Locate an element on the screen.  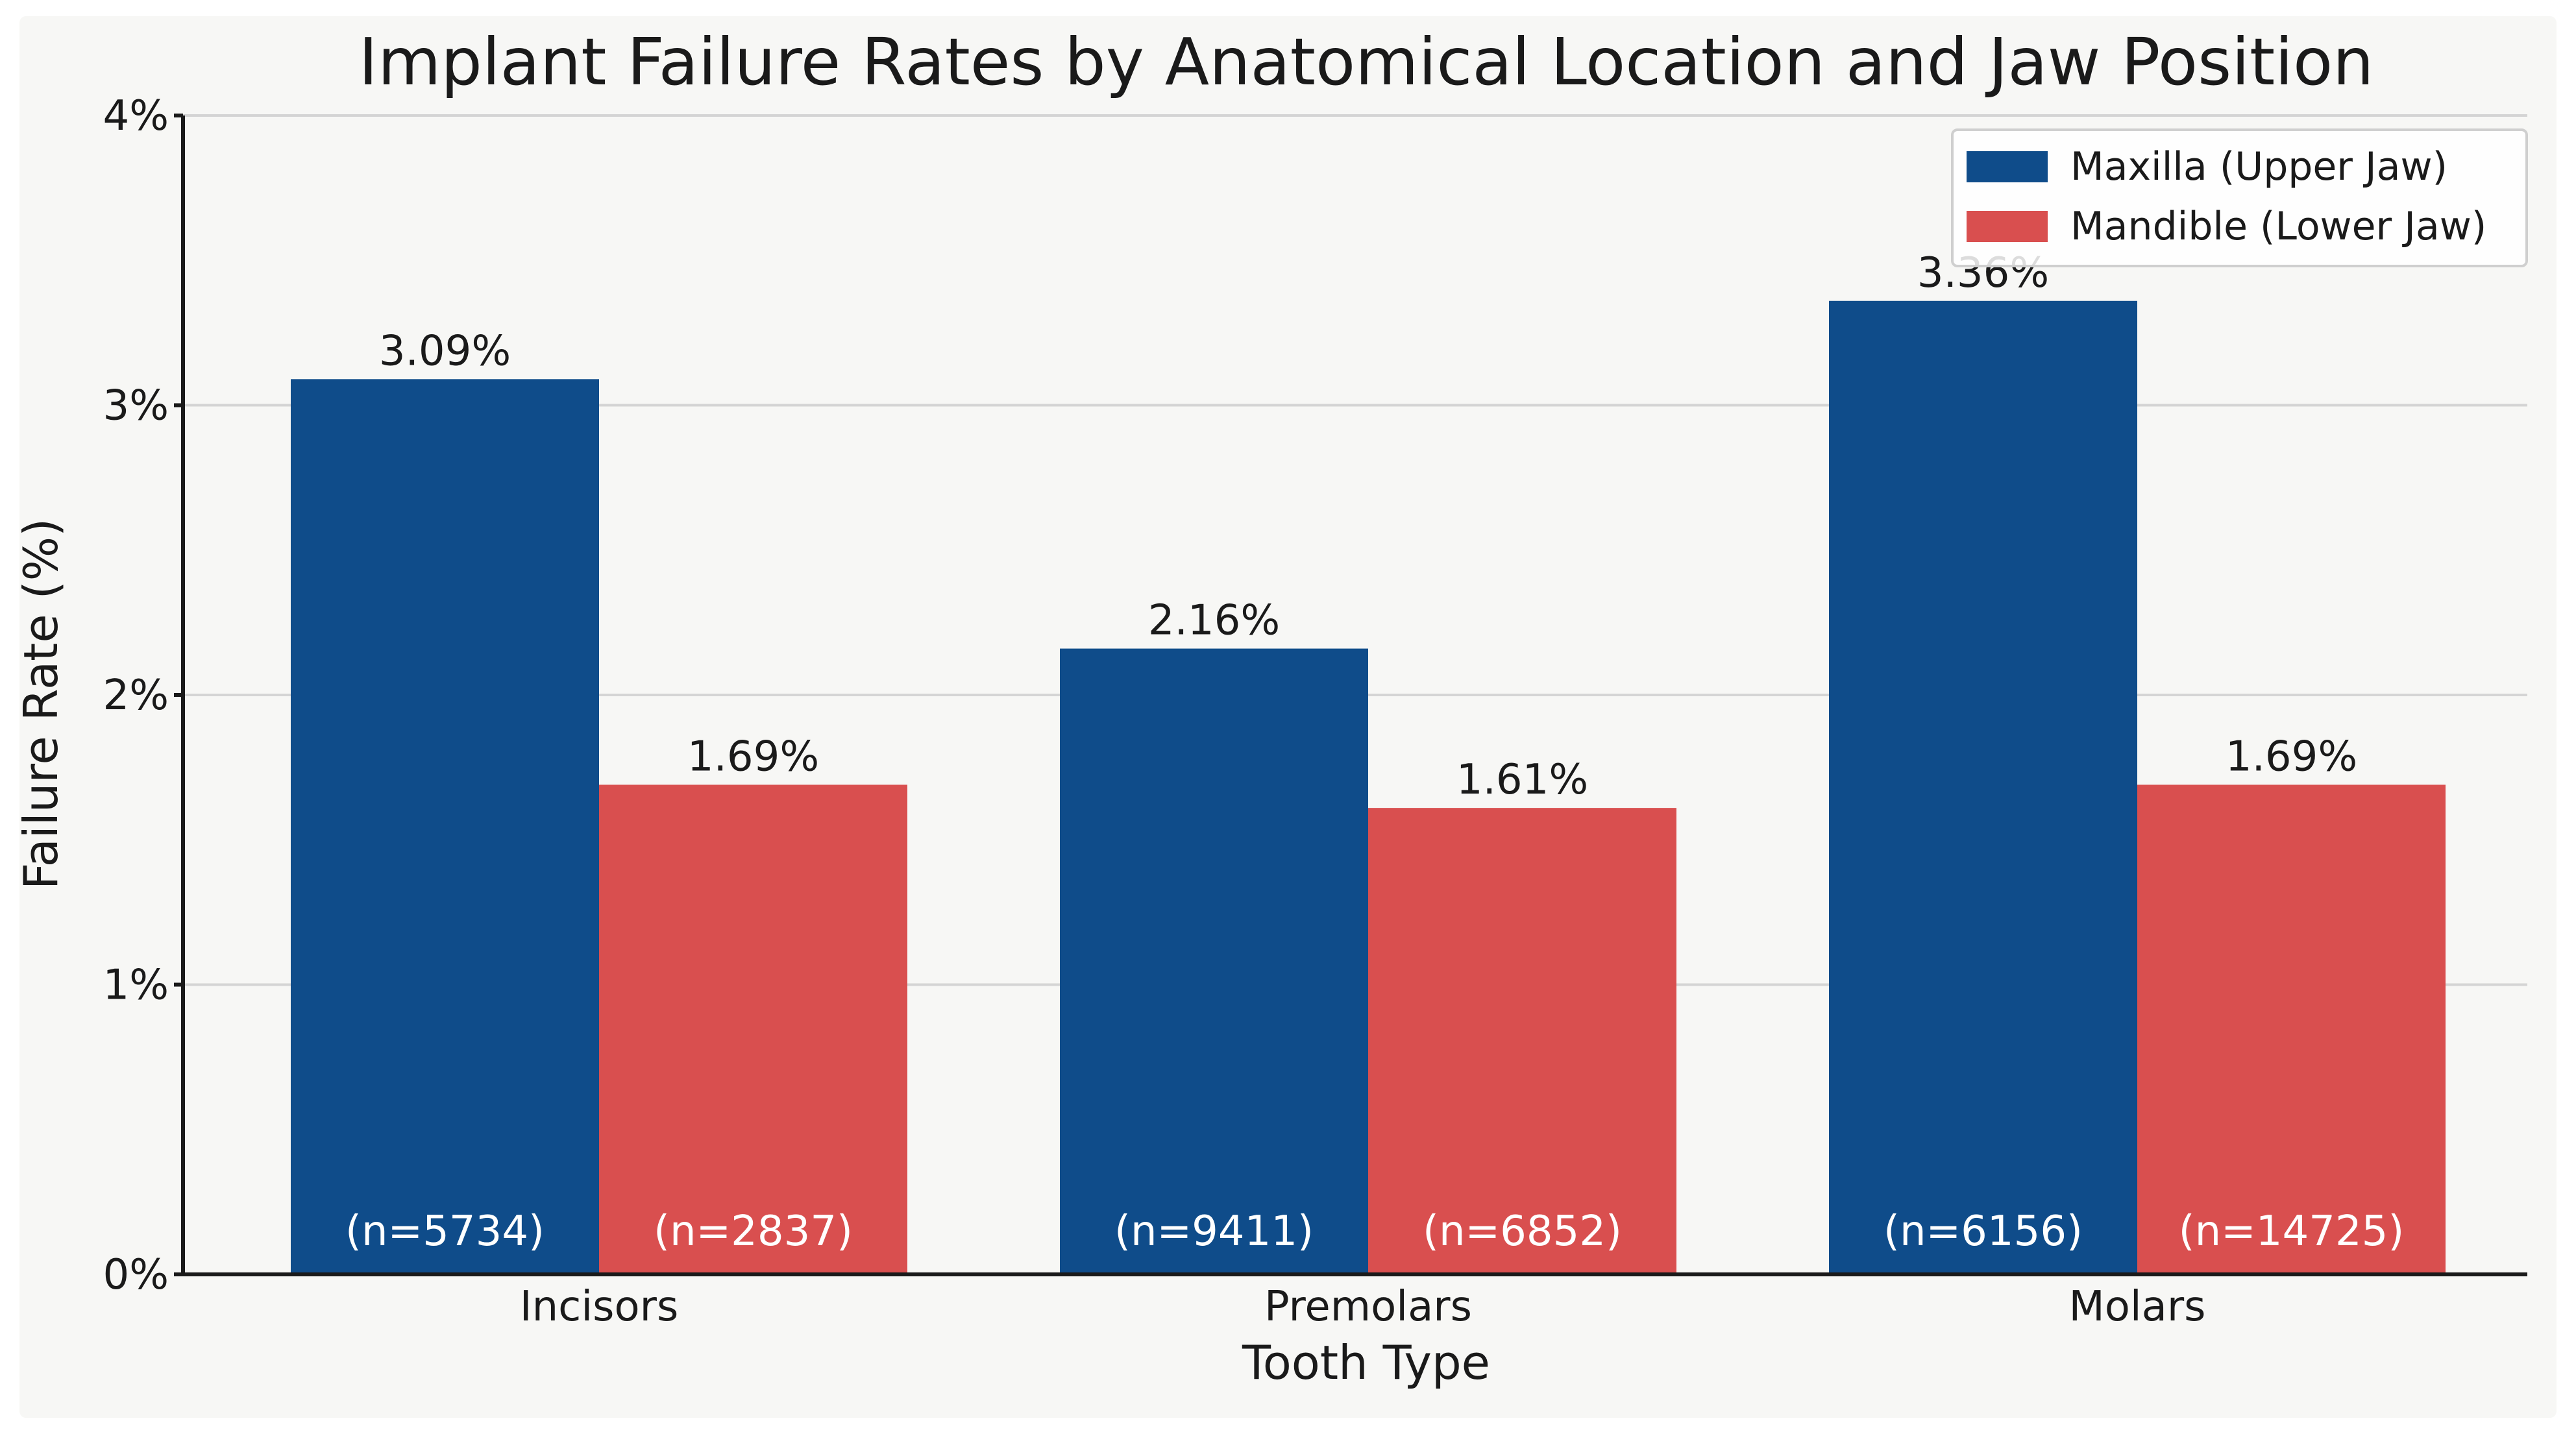
y-axis-label: Failure Rate (%) is located at coordinates (43, 704).